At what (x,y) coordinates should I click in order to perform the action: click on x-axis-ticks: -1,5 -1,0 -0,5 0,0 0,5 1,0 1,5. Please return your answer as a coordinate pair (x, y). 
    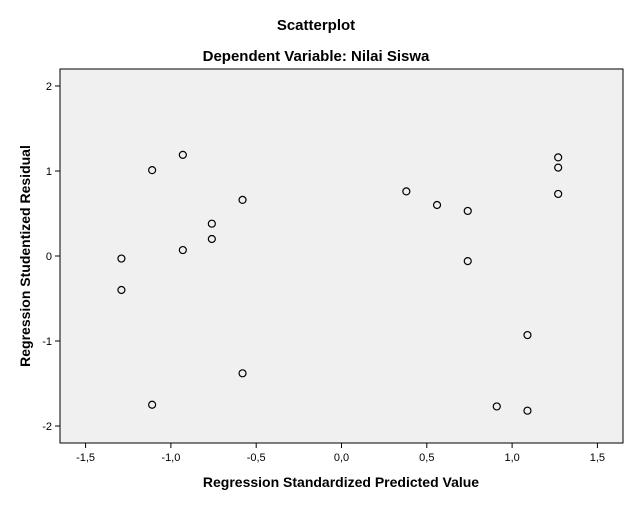
    Looking at the image, I should click on (340, 453).